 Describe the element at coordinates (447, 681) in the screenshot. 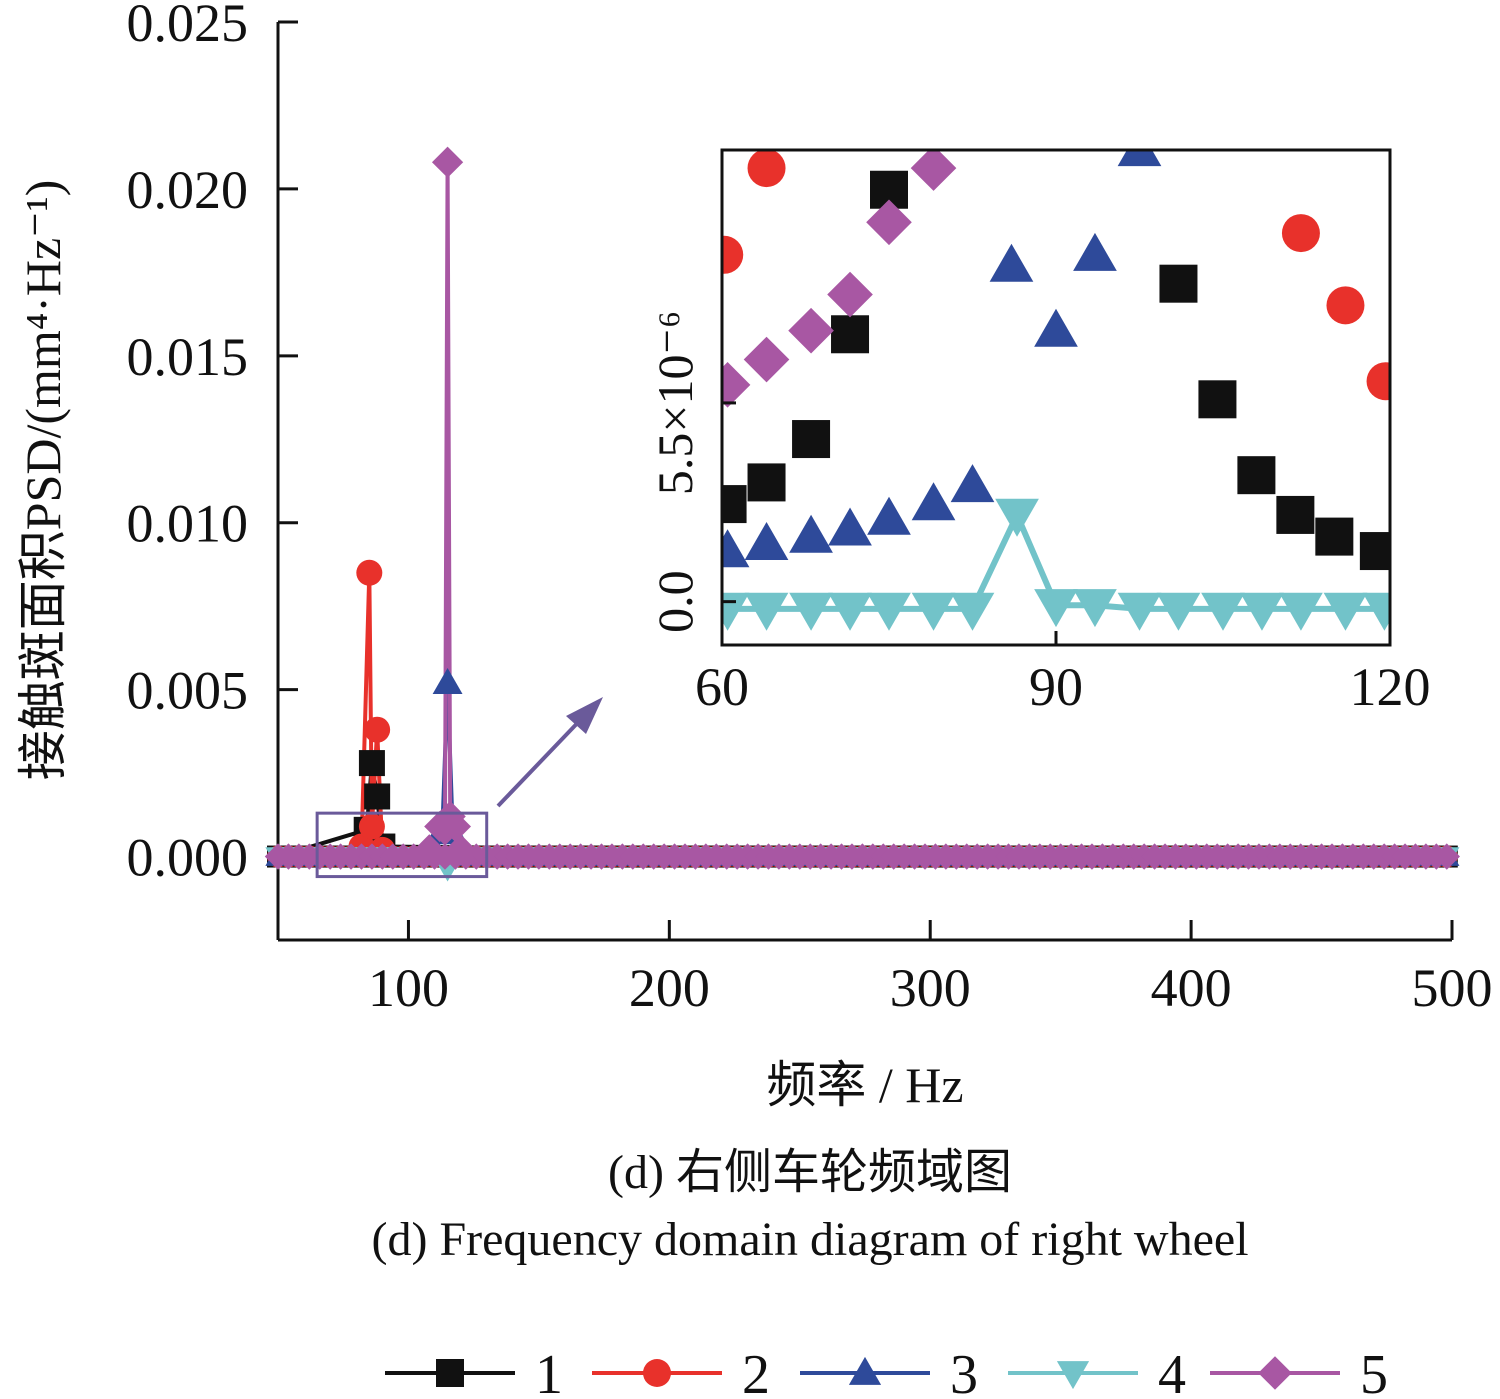

I see `series-3-peak-marker` at that location.